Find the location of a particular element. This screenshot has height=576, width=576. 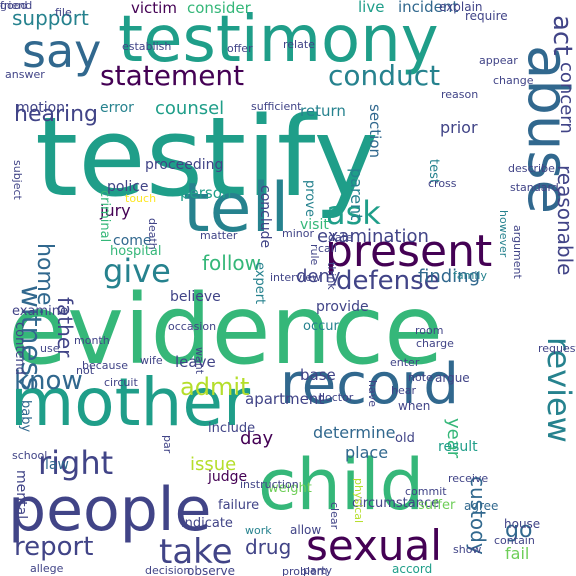

cloud-word: examination is located at coordinates (373, 236).